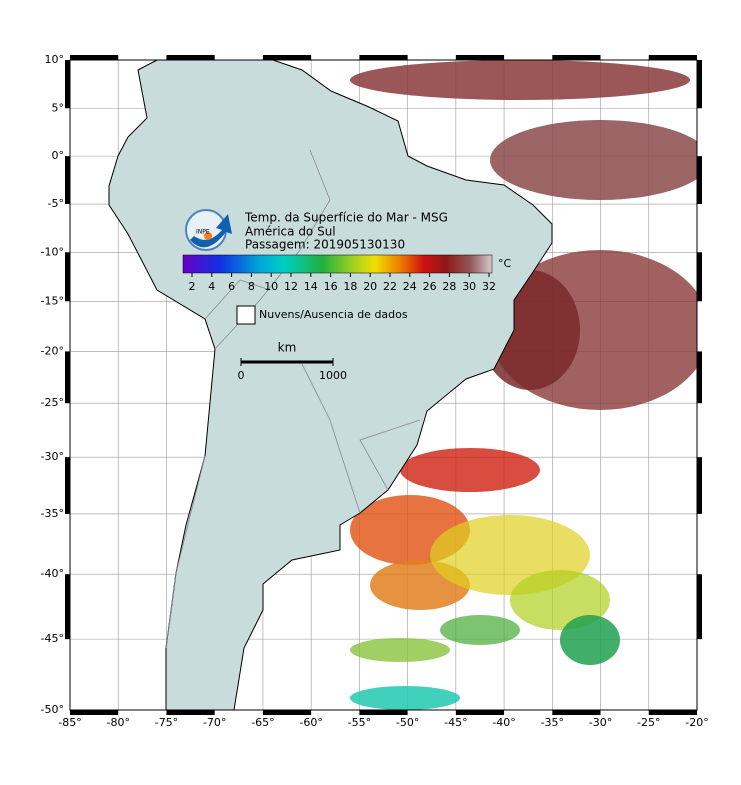 This screenshot has width=741, height=785. What do you see at coordinates (359, 722) in the screenshot?
I see `lon-tick-label: -55°` at bounding box center [359, 722].